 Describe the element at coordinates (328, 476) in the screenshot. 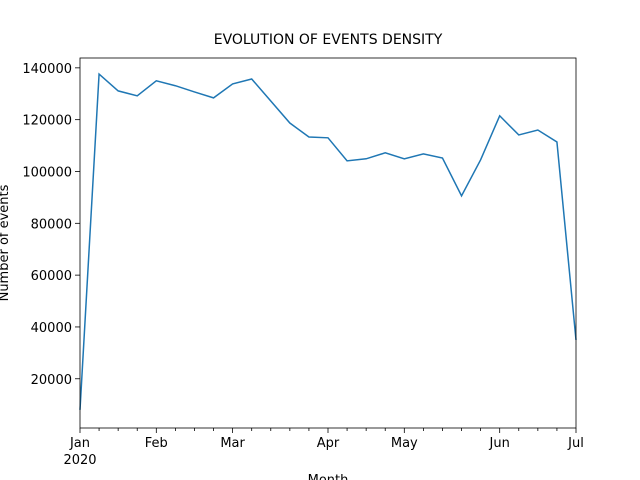

I see `x-axis-label: Month` at that location.